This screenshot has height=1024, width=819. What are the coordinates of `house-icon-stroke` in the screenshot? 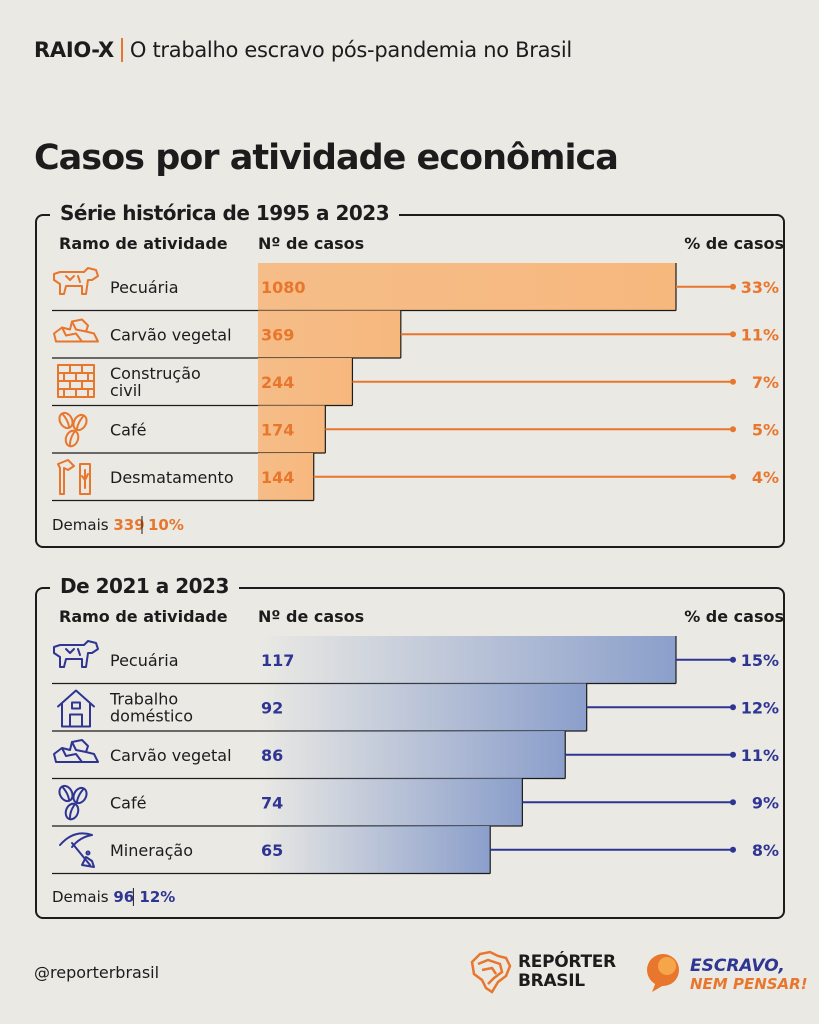 It's located at (76, 708).